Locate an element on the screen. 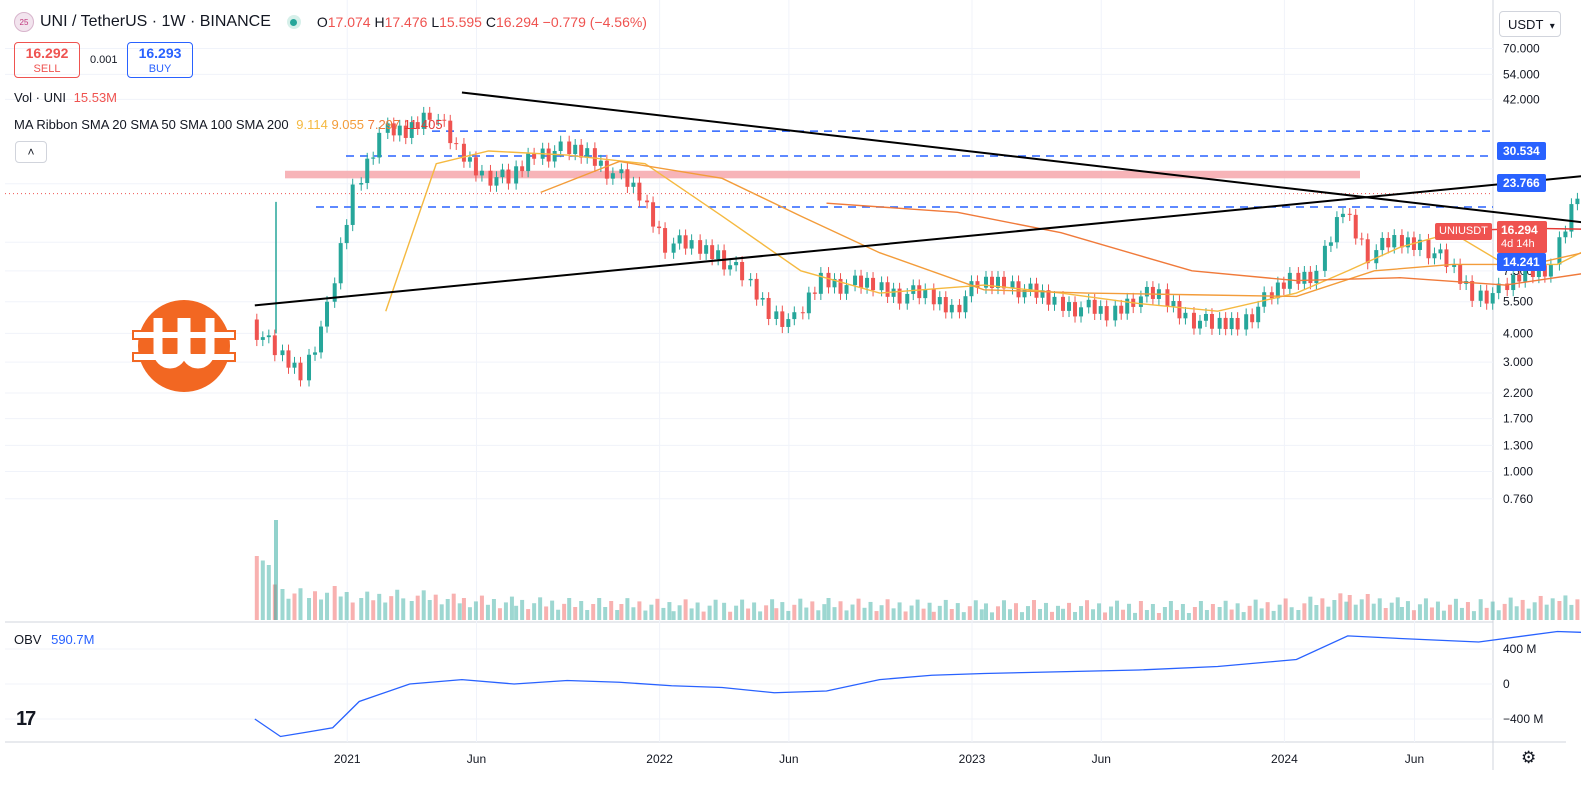  uni-coin-icon: 25 is located at coordinates (24, 22).